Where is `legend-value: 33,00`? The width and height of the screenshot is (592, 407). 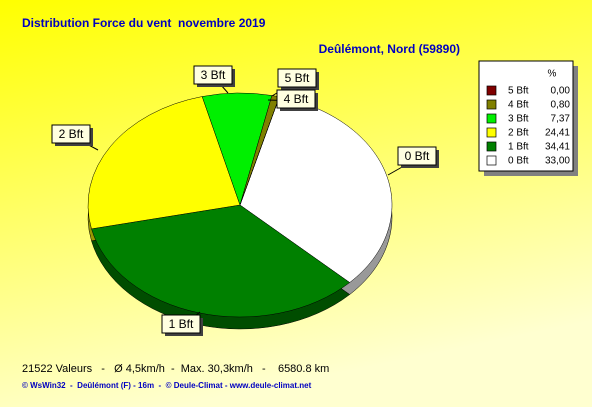
legend-value: 33,00 is located at coordinates (557, 161).